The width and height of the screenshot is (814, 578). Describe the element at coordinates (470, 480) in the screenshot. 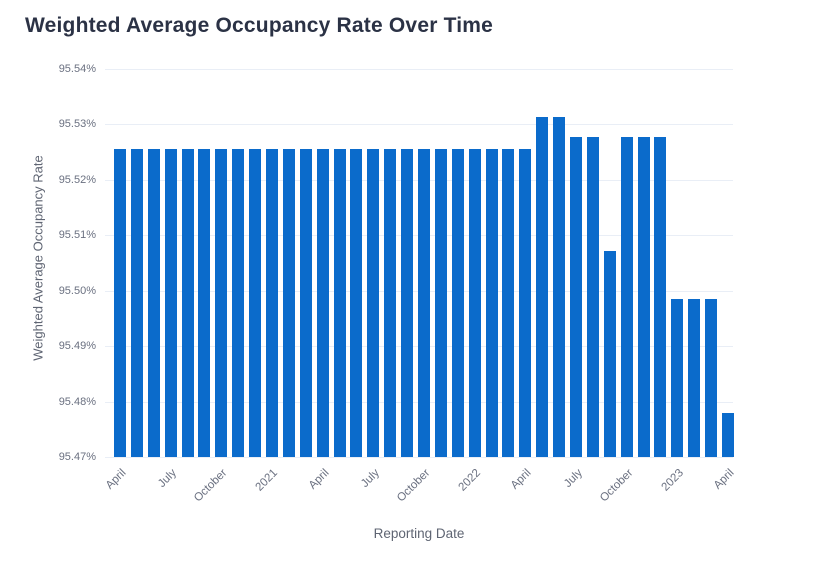

I see `x-tick-label: 2022` at that location.